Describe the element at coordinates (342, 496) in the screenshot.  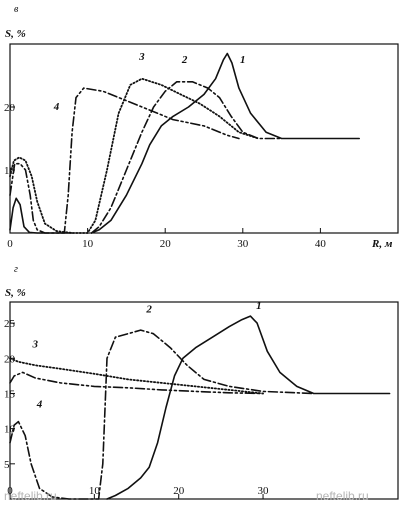
I see `watermark-right: neftelib.ru` at that location.